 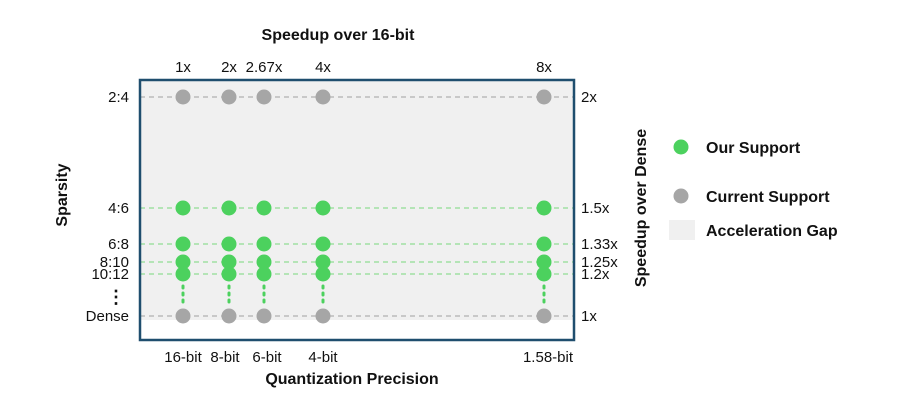 What do you see at coordinates (753, 148) in the screenshot?
I see `legend-label: Our Support` at bounding box center [753, 148].